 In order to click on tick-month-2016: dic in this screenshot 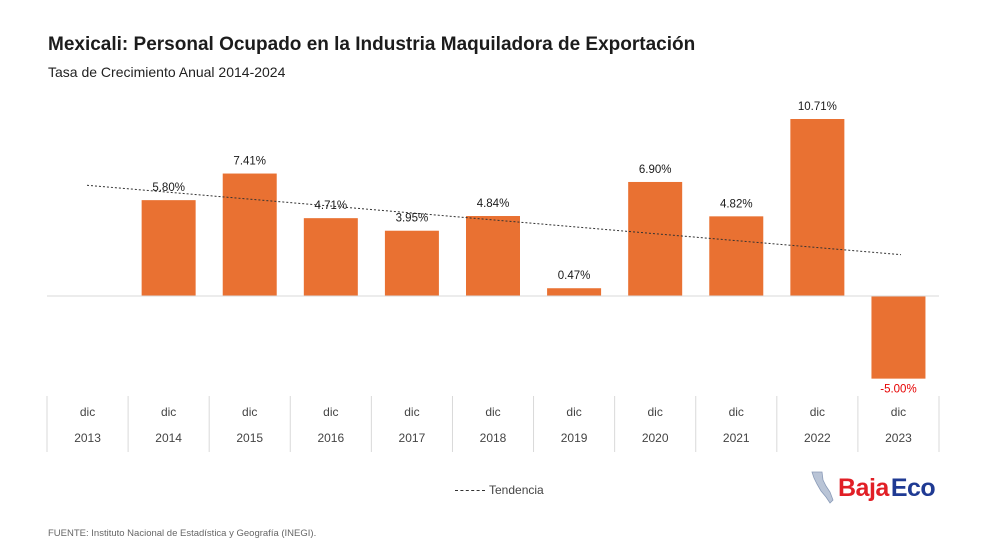, I will do `click(330, 412)`.